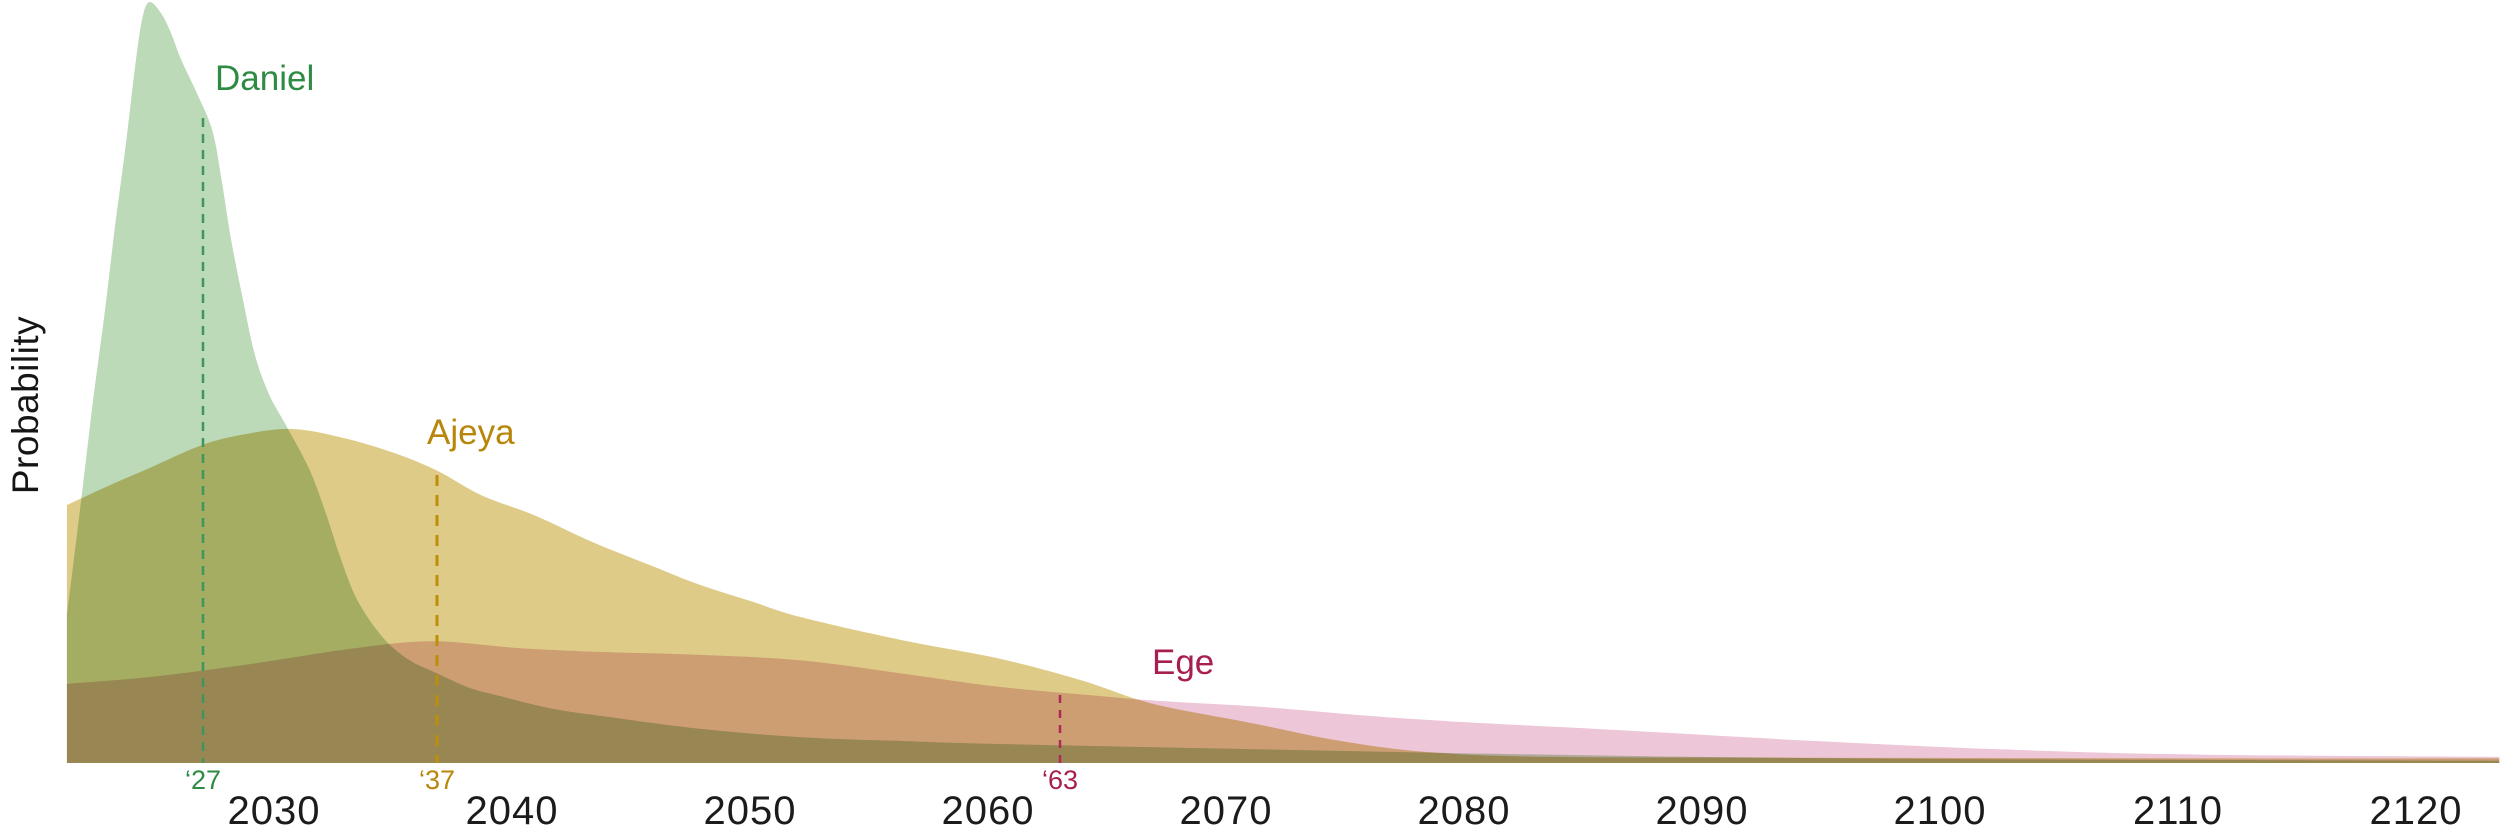 The height and width of the screenshot is (836, 2500). What do you see at coordinates (512, 811) in the screenshot?
I see `x-tick-label-2040: 2040` at bounding box center [512, 811].